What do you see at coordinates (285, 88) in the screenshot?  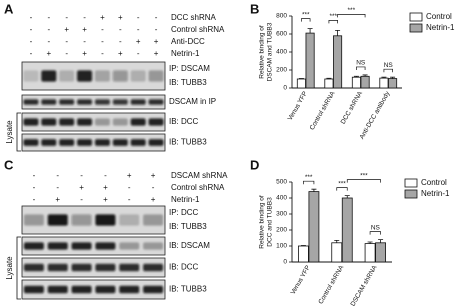 I see `y-tick-label: 0` at bounding box center [285, 88].